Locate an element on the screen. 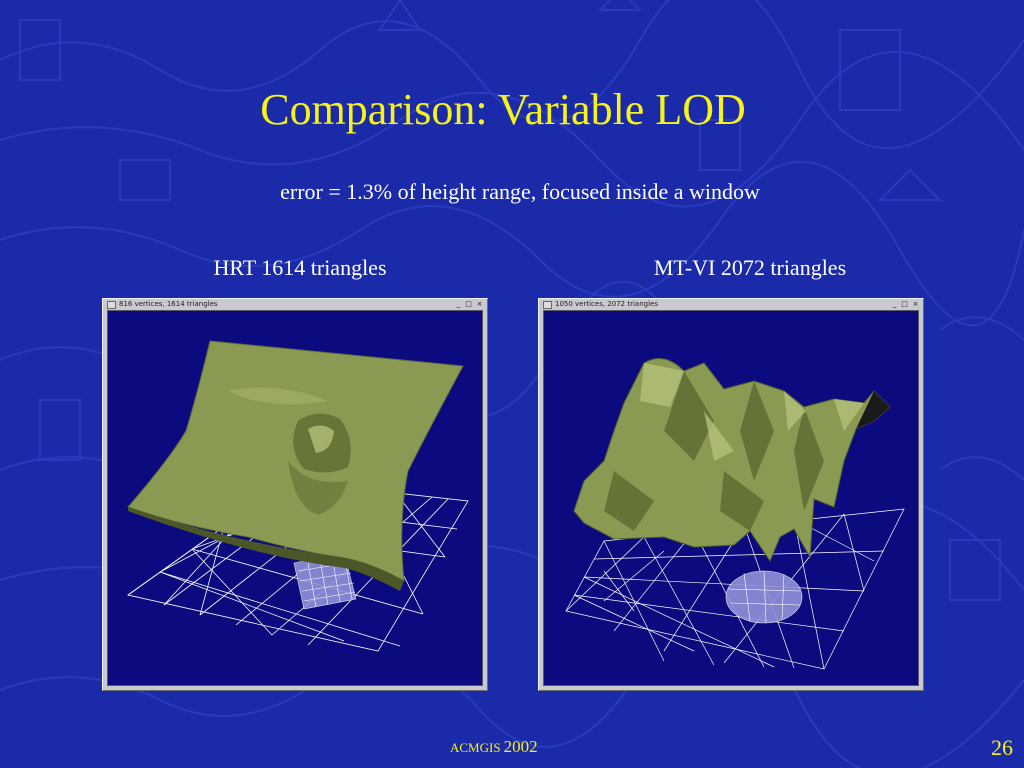 The width and height of the screenshot is (1024, 768). mesh-grid is located at coordinates (735, 589).